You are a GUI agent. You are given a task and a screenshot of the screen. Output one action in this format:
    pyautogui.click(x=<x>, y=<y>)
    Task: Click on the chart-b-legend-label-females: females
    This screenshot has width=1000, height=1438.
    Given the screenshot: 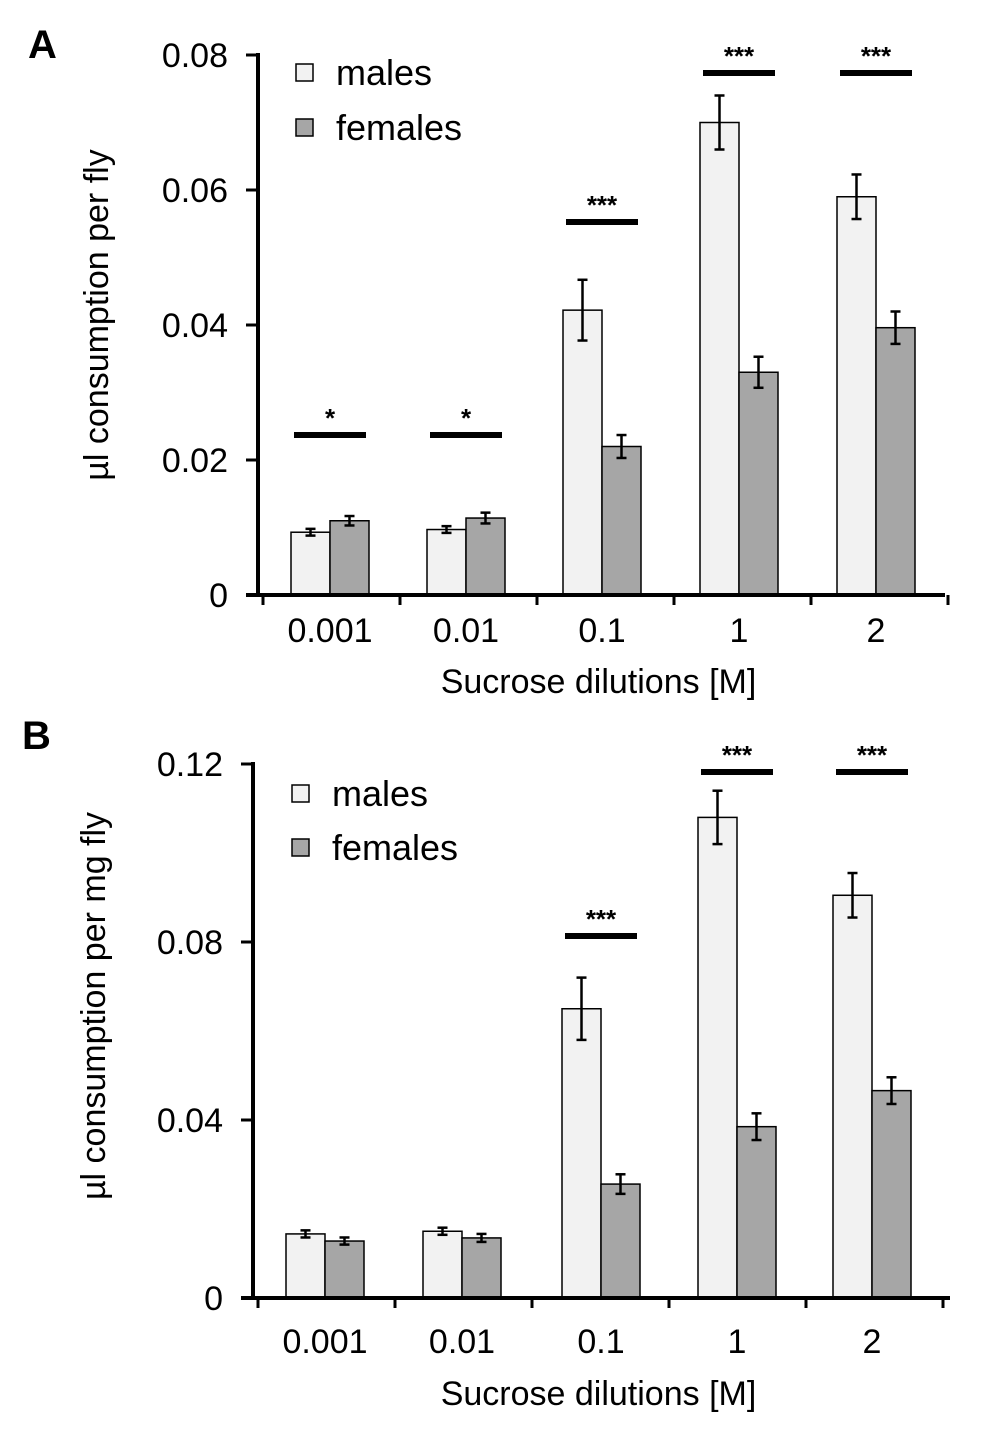 What is the action you would take?
    pyautogui.click(x=395, y=847)
    